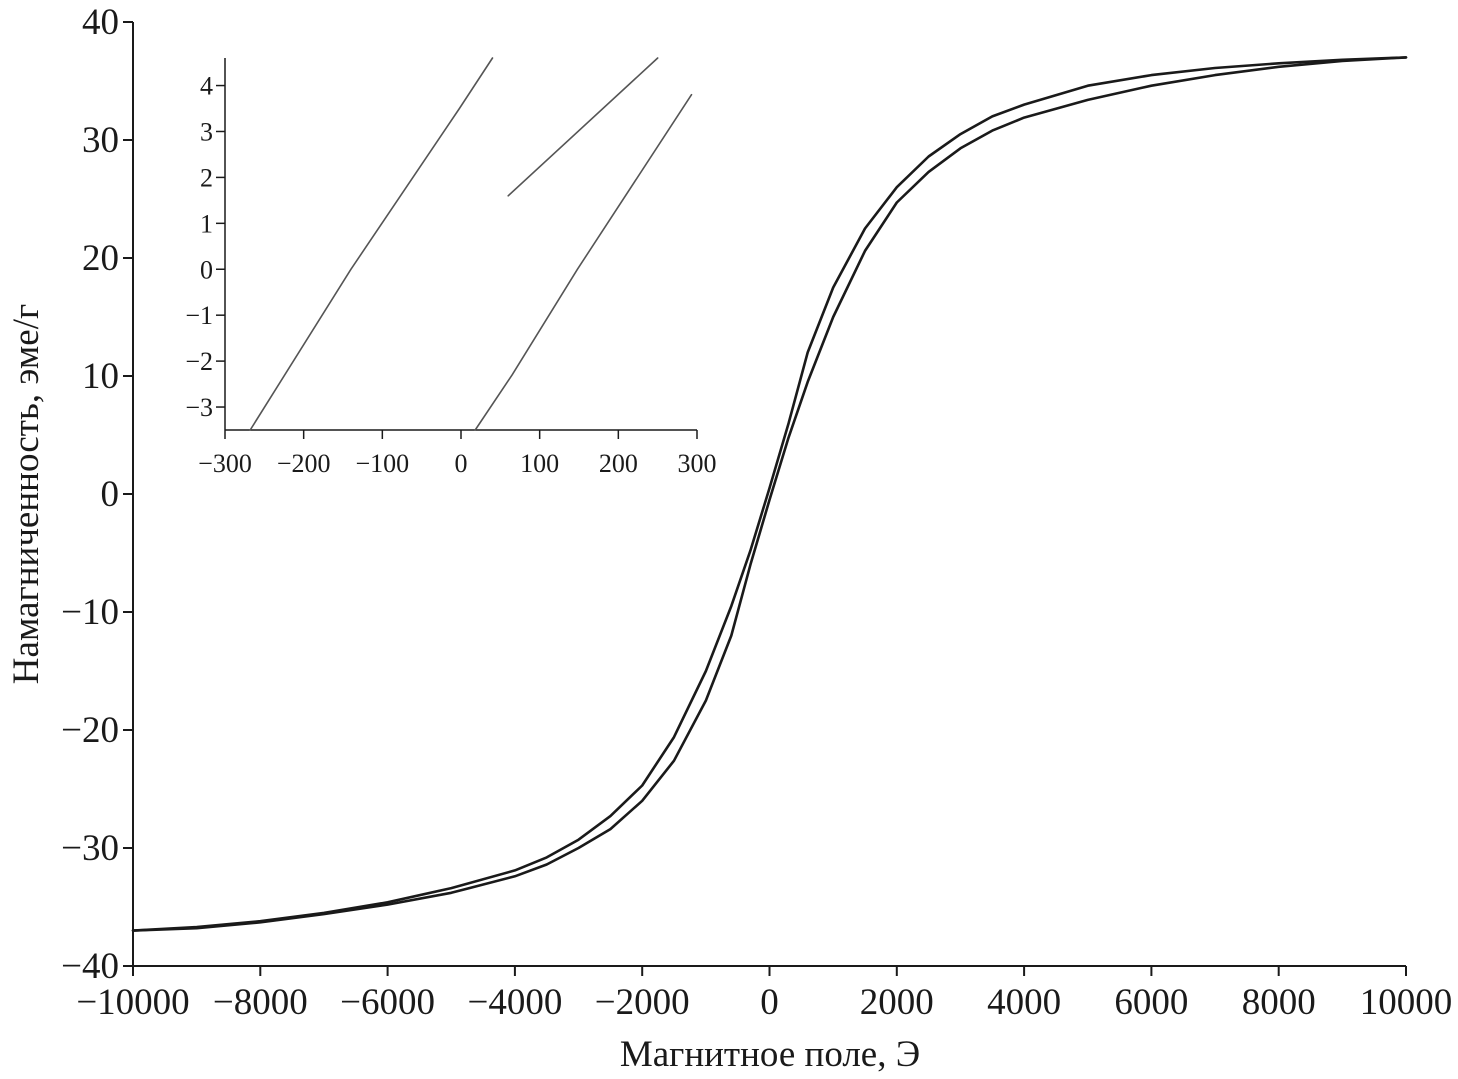 The image size is (1458, 1079). Describe the element at coordinates (387, 1002) in the screenshot. I see `x-tick-label: −6000` at that location.